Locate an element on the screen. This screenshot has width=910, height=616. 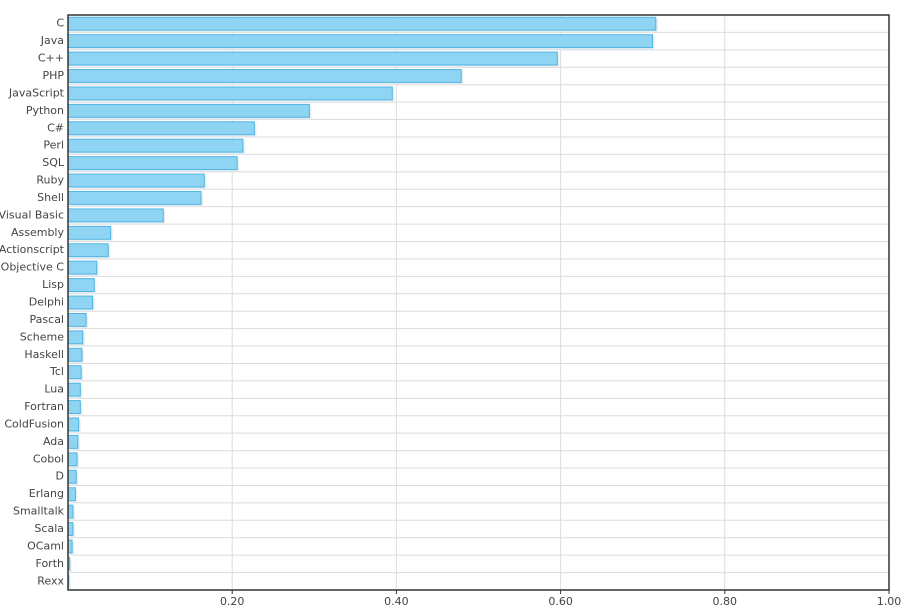
y-tick-label: Java is located at coordinates (52, 40).